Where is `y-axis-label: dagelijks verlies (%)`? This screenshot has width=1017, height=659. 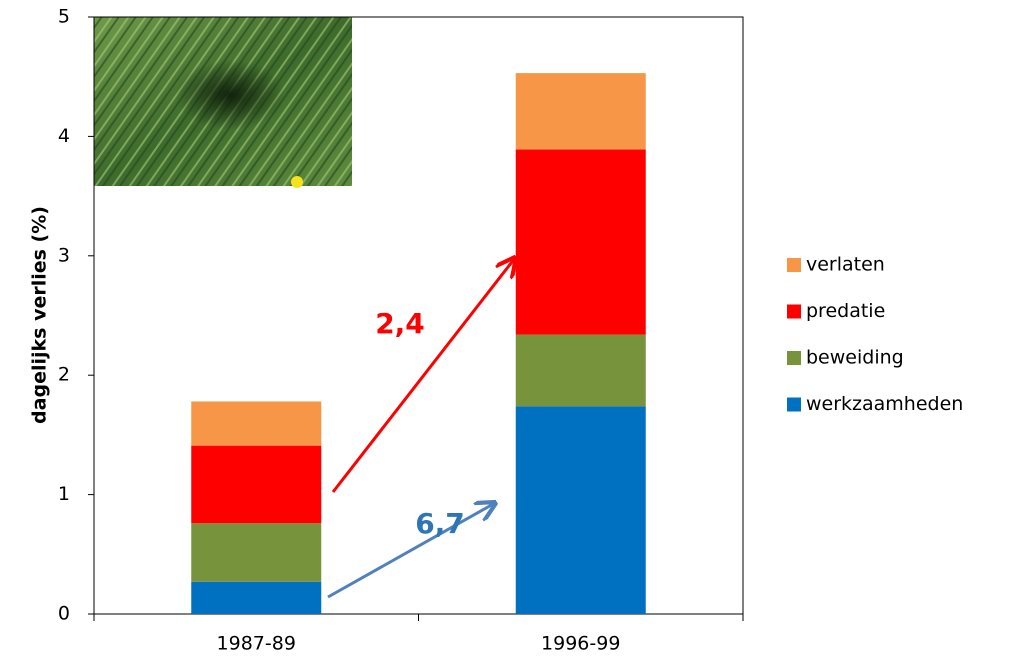
y-axis-label: dagelijks verlies (%) is located at coordinates (40, 315).